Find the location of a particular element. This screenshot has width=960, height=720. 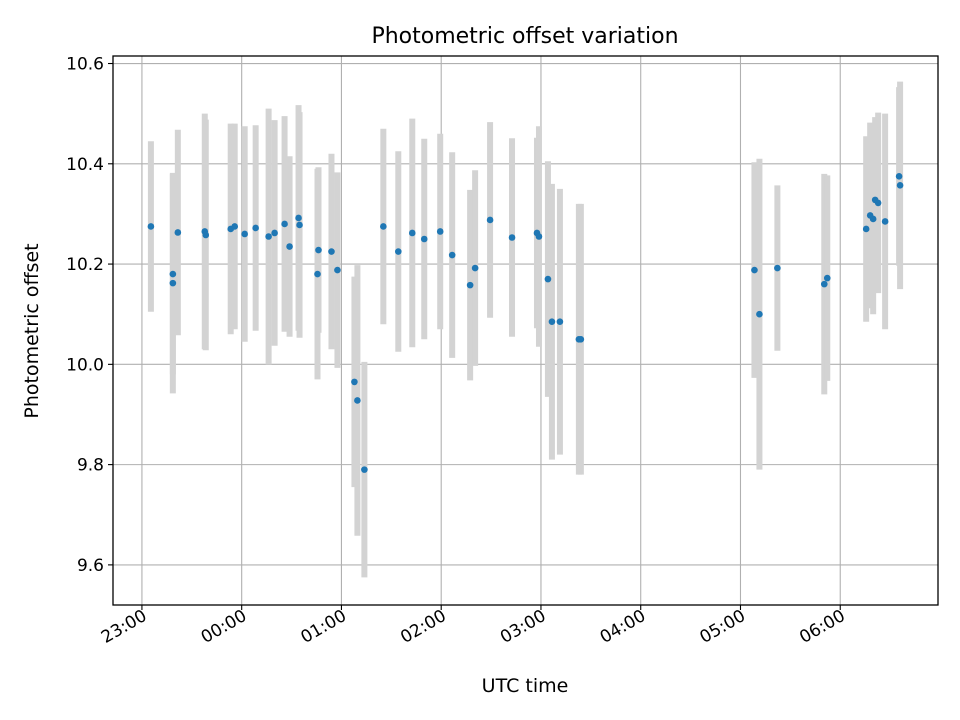

y-tick-label: 10.0 is located at coordinates (85, 365).